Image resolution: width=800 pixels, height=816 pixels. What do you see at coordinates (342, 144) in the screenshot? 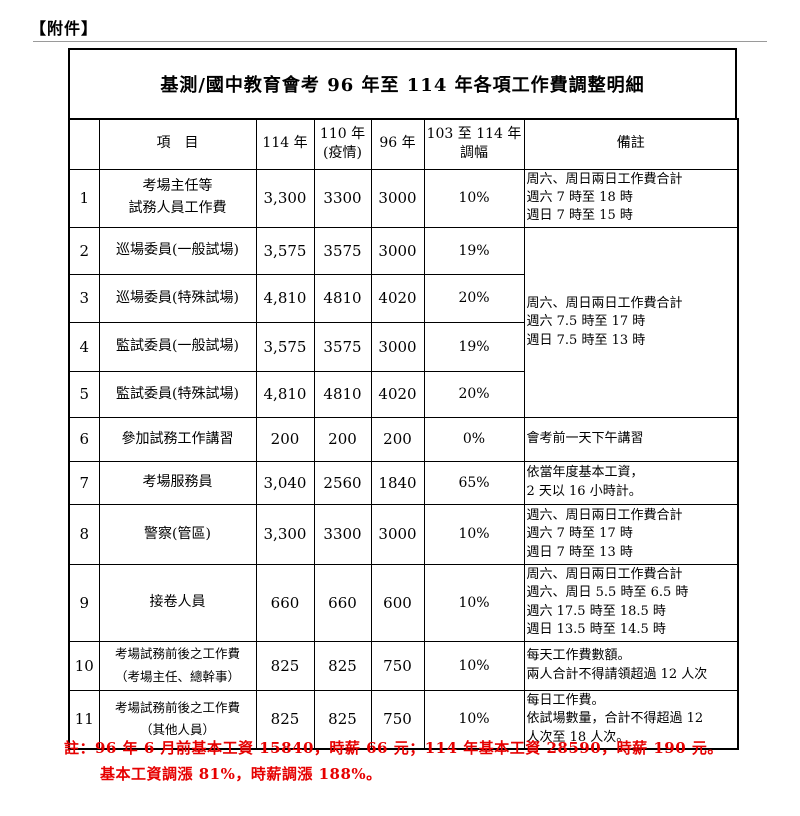
I see `header-year-110: 110 年 (疫情)` at bounding box center [342, 144].